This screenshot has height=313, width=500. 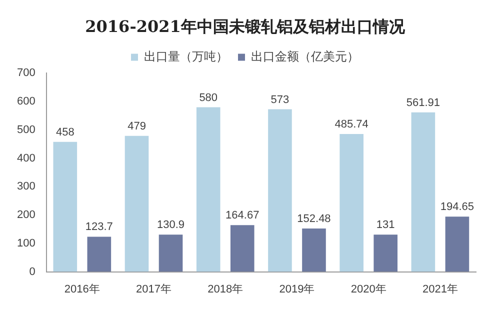 What do you see at coordinates (26, 73) in the screenshot?
I see `y-tick-label: 700` at bounding box center [26, 73].